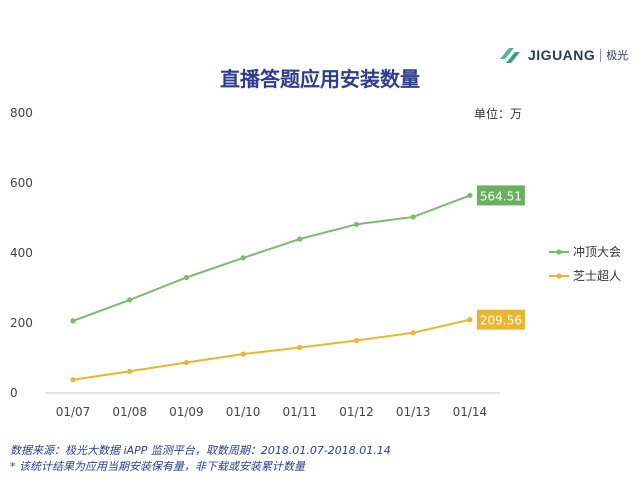 This screenshot has height=480, width=640. I want to click on series-line, so click(271, 349).